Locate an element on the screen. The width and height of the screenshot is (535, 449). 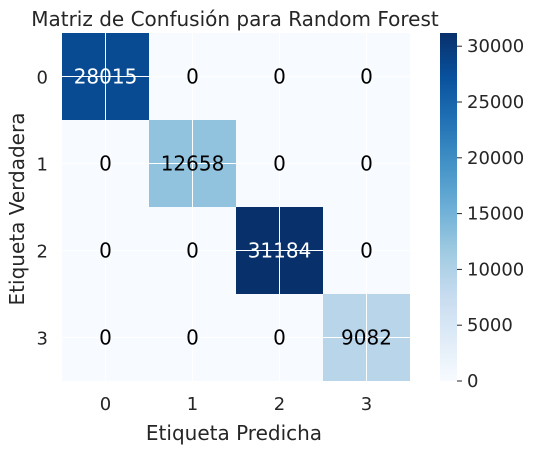
colorbar-tick-label: 5000 is located at coordinates (490, 325).